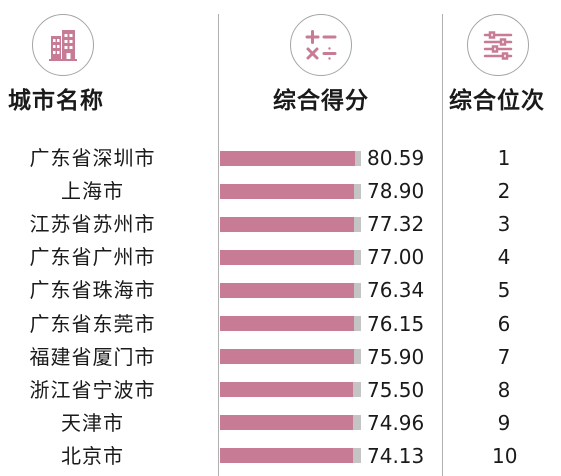 The height and width of the screenshot is (476, 561). What do you see at coordinates (92, 356) in the screenshot?
I see `city-label: 福建省厦门市` at bounding box center [92, 356].